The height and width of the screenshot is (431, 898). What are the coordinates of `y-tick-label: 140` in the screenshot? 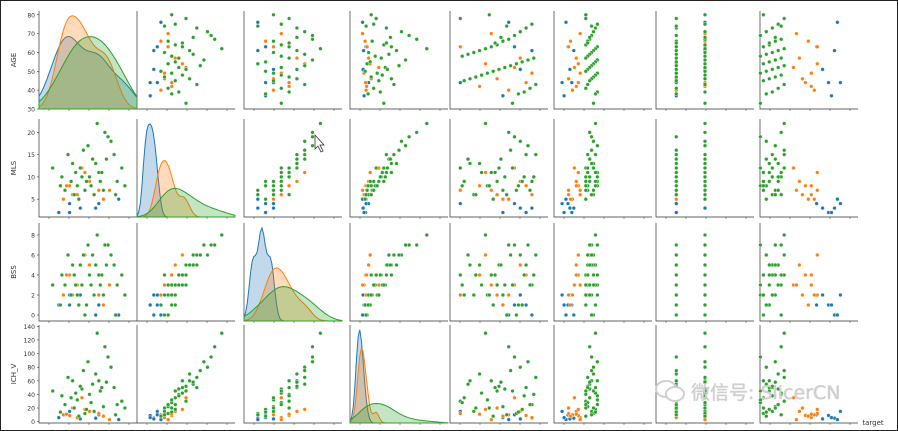 It's located at (30, 327).